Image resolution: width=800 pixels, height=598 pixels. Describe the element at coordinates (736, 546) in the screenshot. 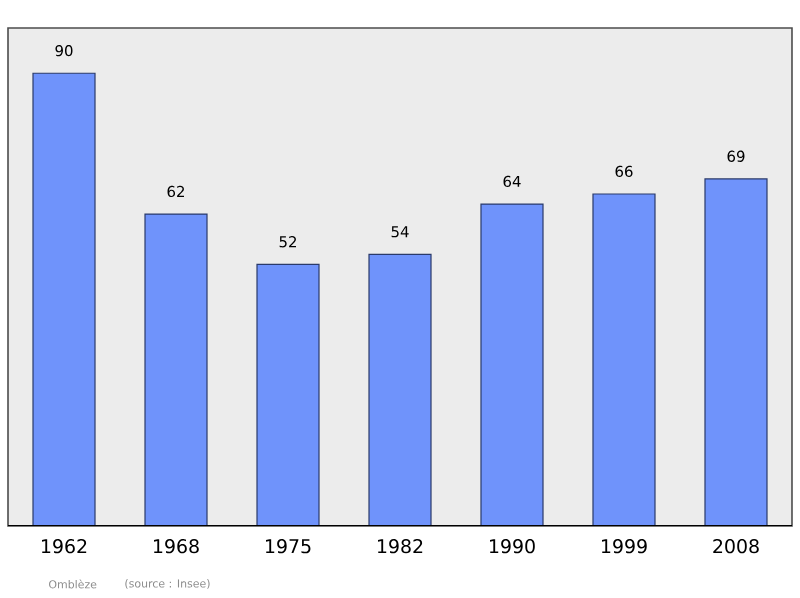

I see `x-tick-label: 2008` at that location.